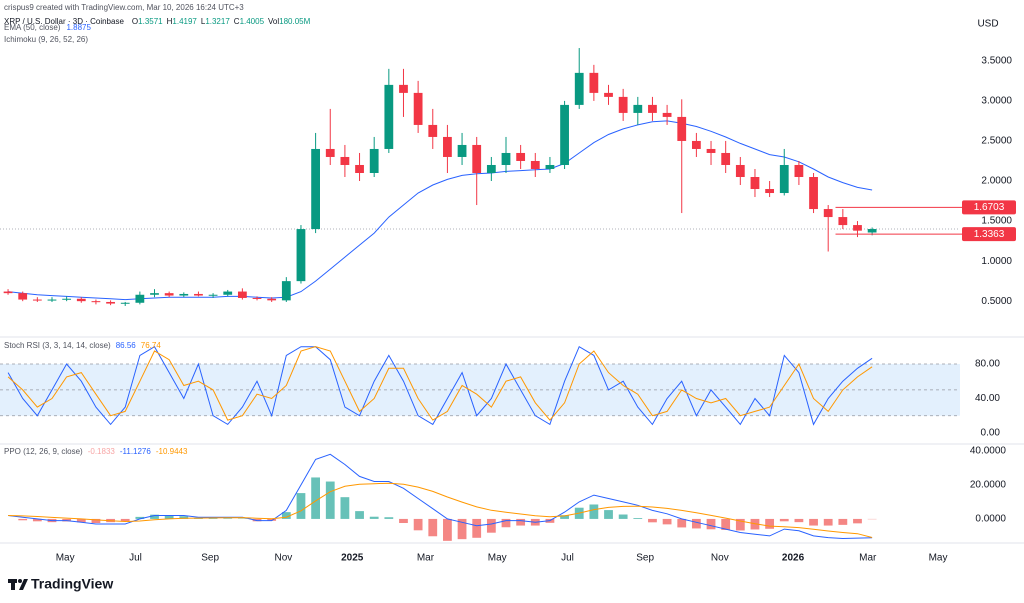 The image size is (1024, 603). What do you see at coordinates (18, 584) in the screenshot?
I see `brand-logo` at bounding box center [18, 584].